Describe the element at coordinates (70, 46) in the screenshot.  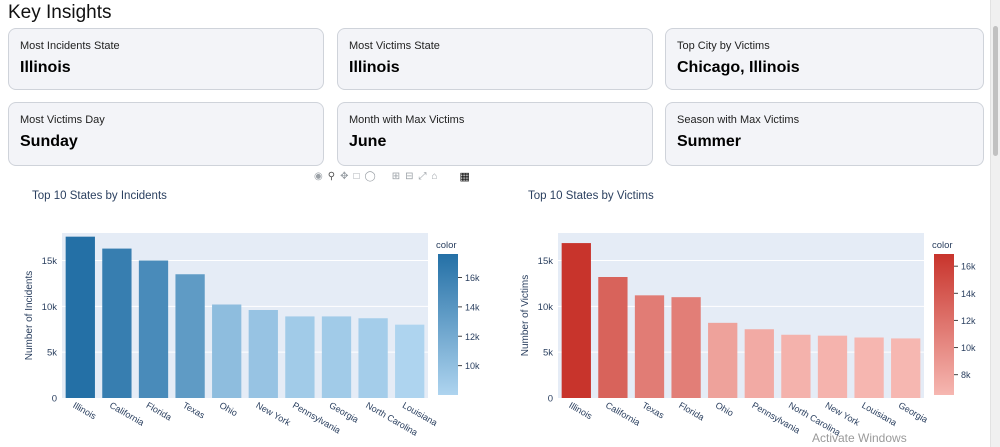
I see `card-label: Most Incidents State` at that location.